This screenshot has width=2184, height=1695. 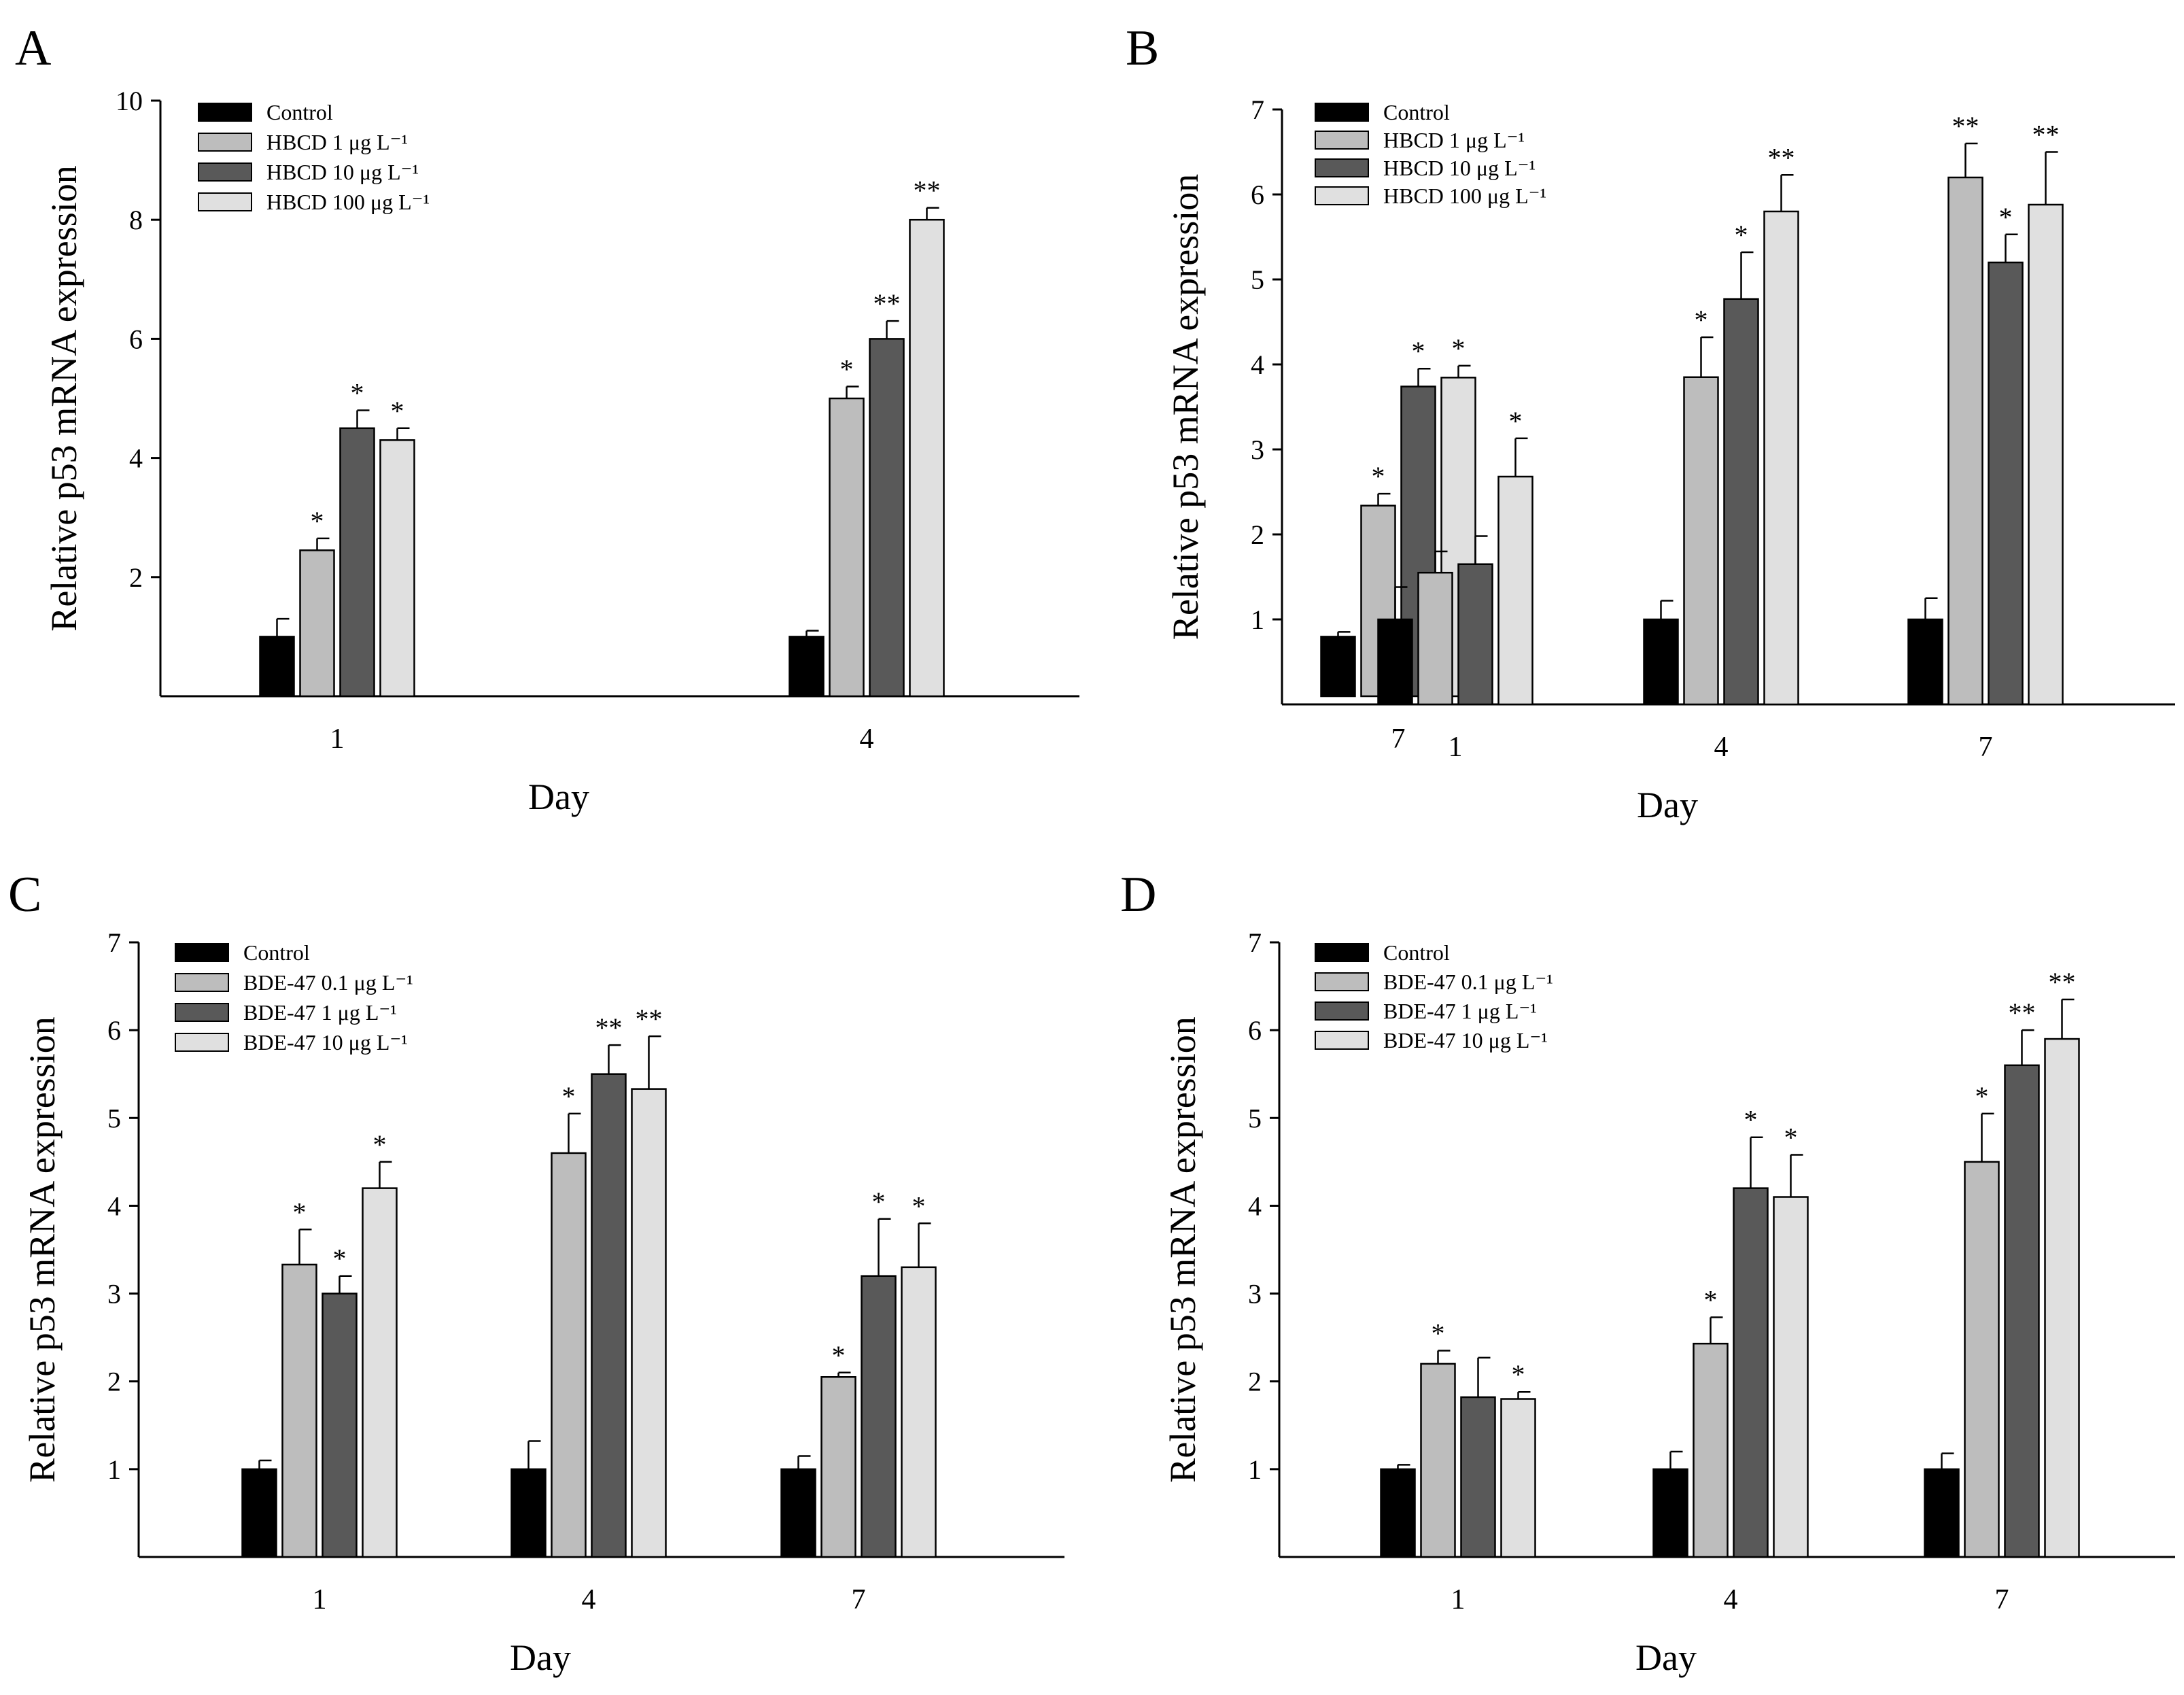 What do you see at coordinates (136, 220) in the screenshot?
I see `y-tick-label: 8` at bounding box center [136, 220].